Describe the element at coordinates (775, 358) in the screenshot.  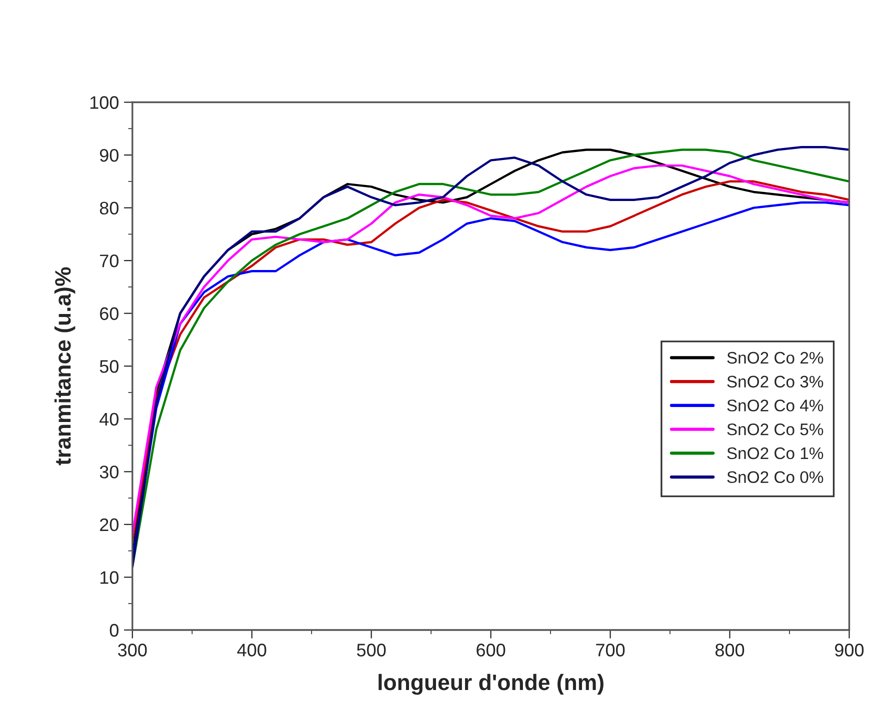
I see `legend-label: SnO2 Co 2%` at that location.